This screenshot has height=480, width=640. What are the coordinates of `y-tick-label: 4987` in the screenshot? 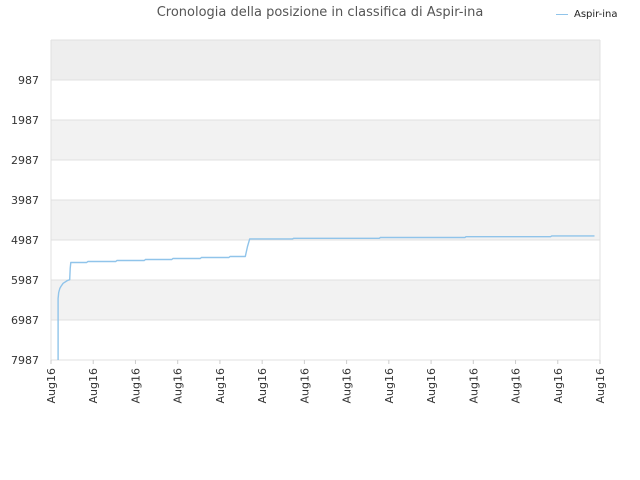 It's located at (25, 240).